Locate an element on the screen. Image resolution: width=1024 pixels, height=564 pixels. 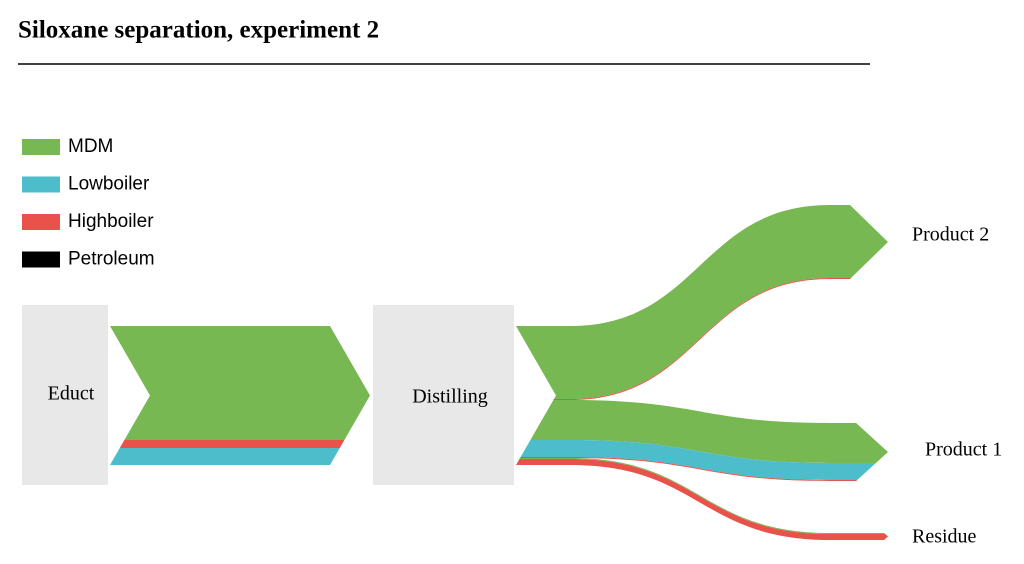
legend-label: MDM is located at coordinates (90, 146).